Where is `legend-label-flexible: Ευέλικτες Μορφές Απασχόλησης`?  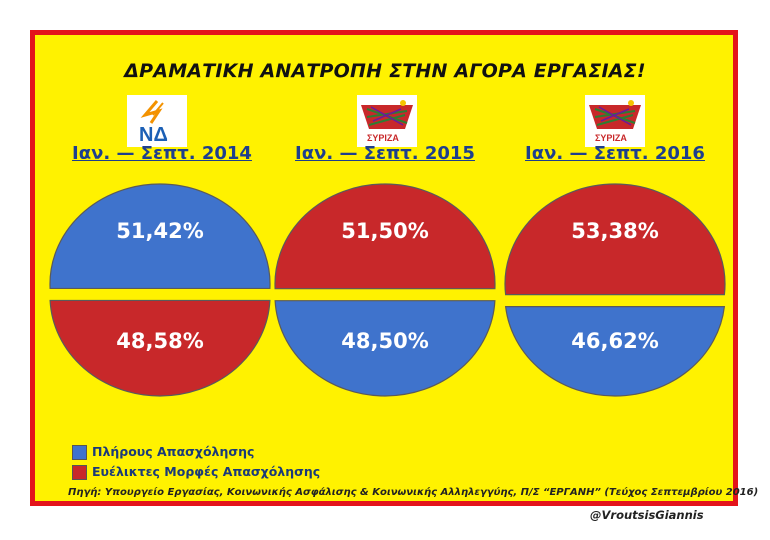
legend-label-flexible: Ευέλικτες Μορφές Απασχόλησης is located at coordinates (206, 471).